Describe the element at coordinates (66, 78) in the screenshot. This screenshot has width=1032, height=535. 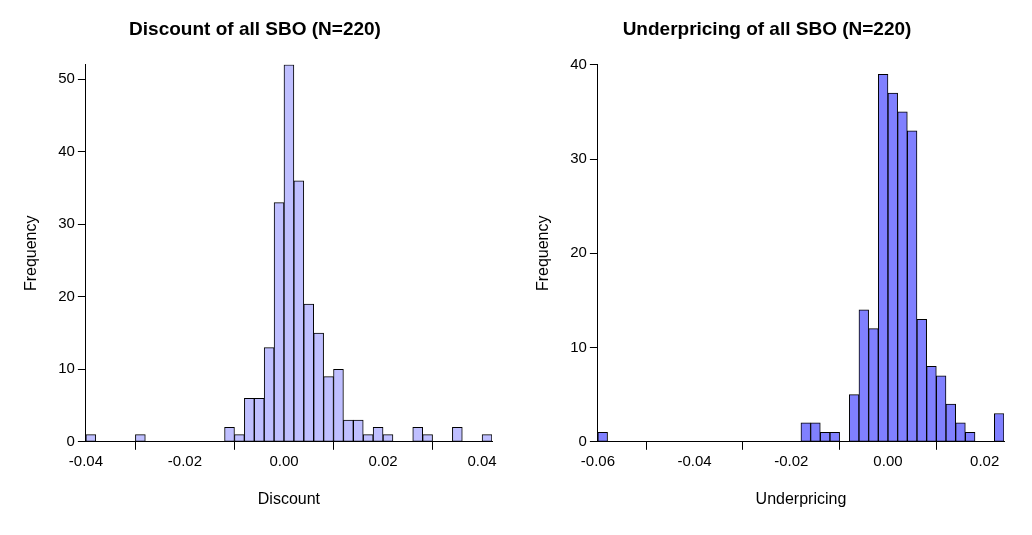
I see `y-tick-label: 50` at that location.